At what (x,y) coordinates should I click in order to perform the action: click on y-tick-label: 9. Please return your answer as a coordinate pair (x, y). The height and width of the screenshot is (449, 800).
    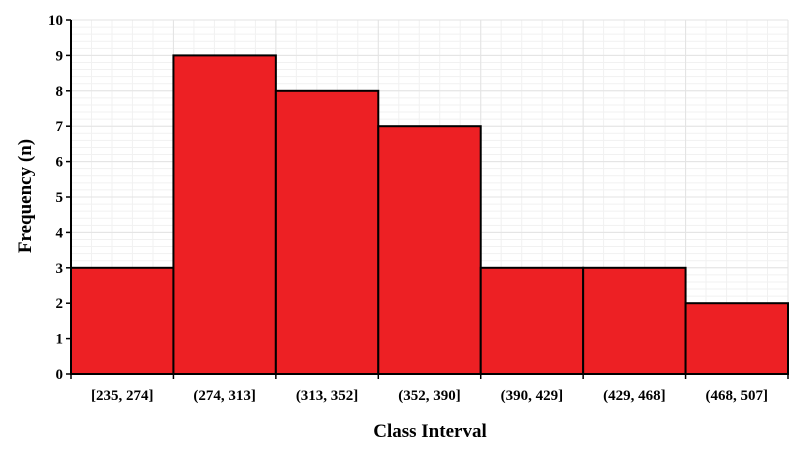
    Looking at the image, I should click on (60, 56).